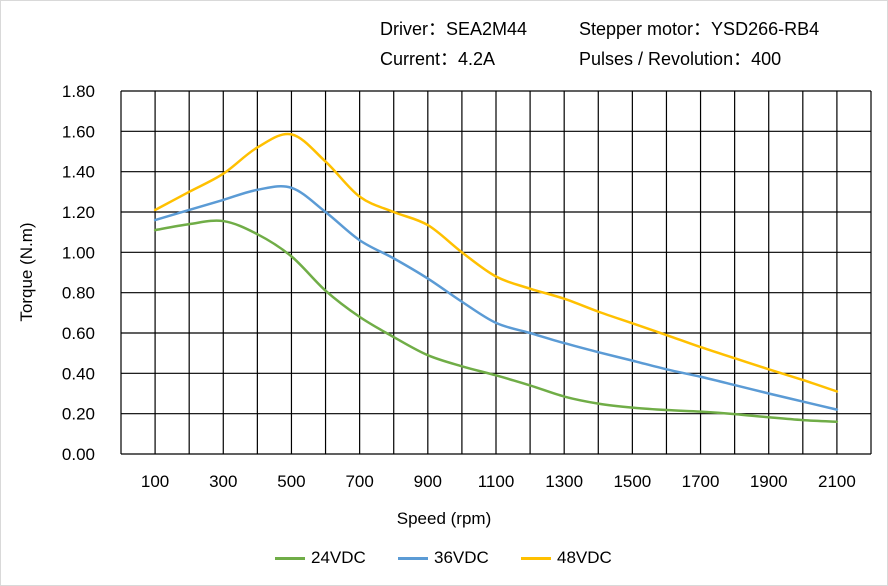 This screenshot has height=586, width=888. What do you see at coordinates (496, 481) in the screenshot?
I see `x-tick-label: 1100` at bounding box center [496, 481].